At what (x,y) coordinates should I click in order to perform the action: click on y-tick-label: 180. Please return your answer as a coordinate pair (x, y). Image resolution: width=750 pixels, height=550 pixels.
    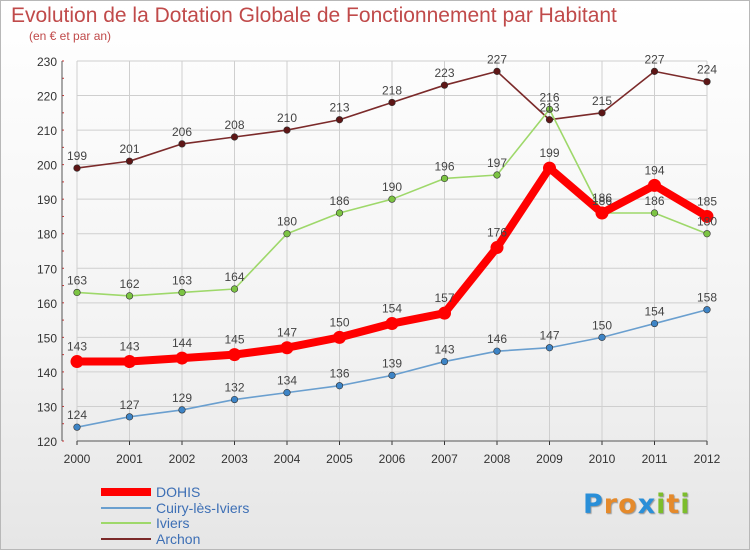
    Looking at the image, I should click on (47, 235).